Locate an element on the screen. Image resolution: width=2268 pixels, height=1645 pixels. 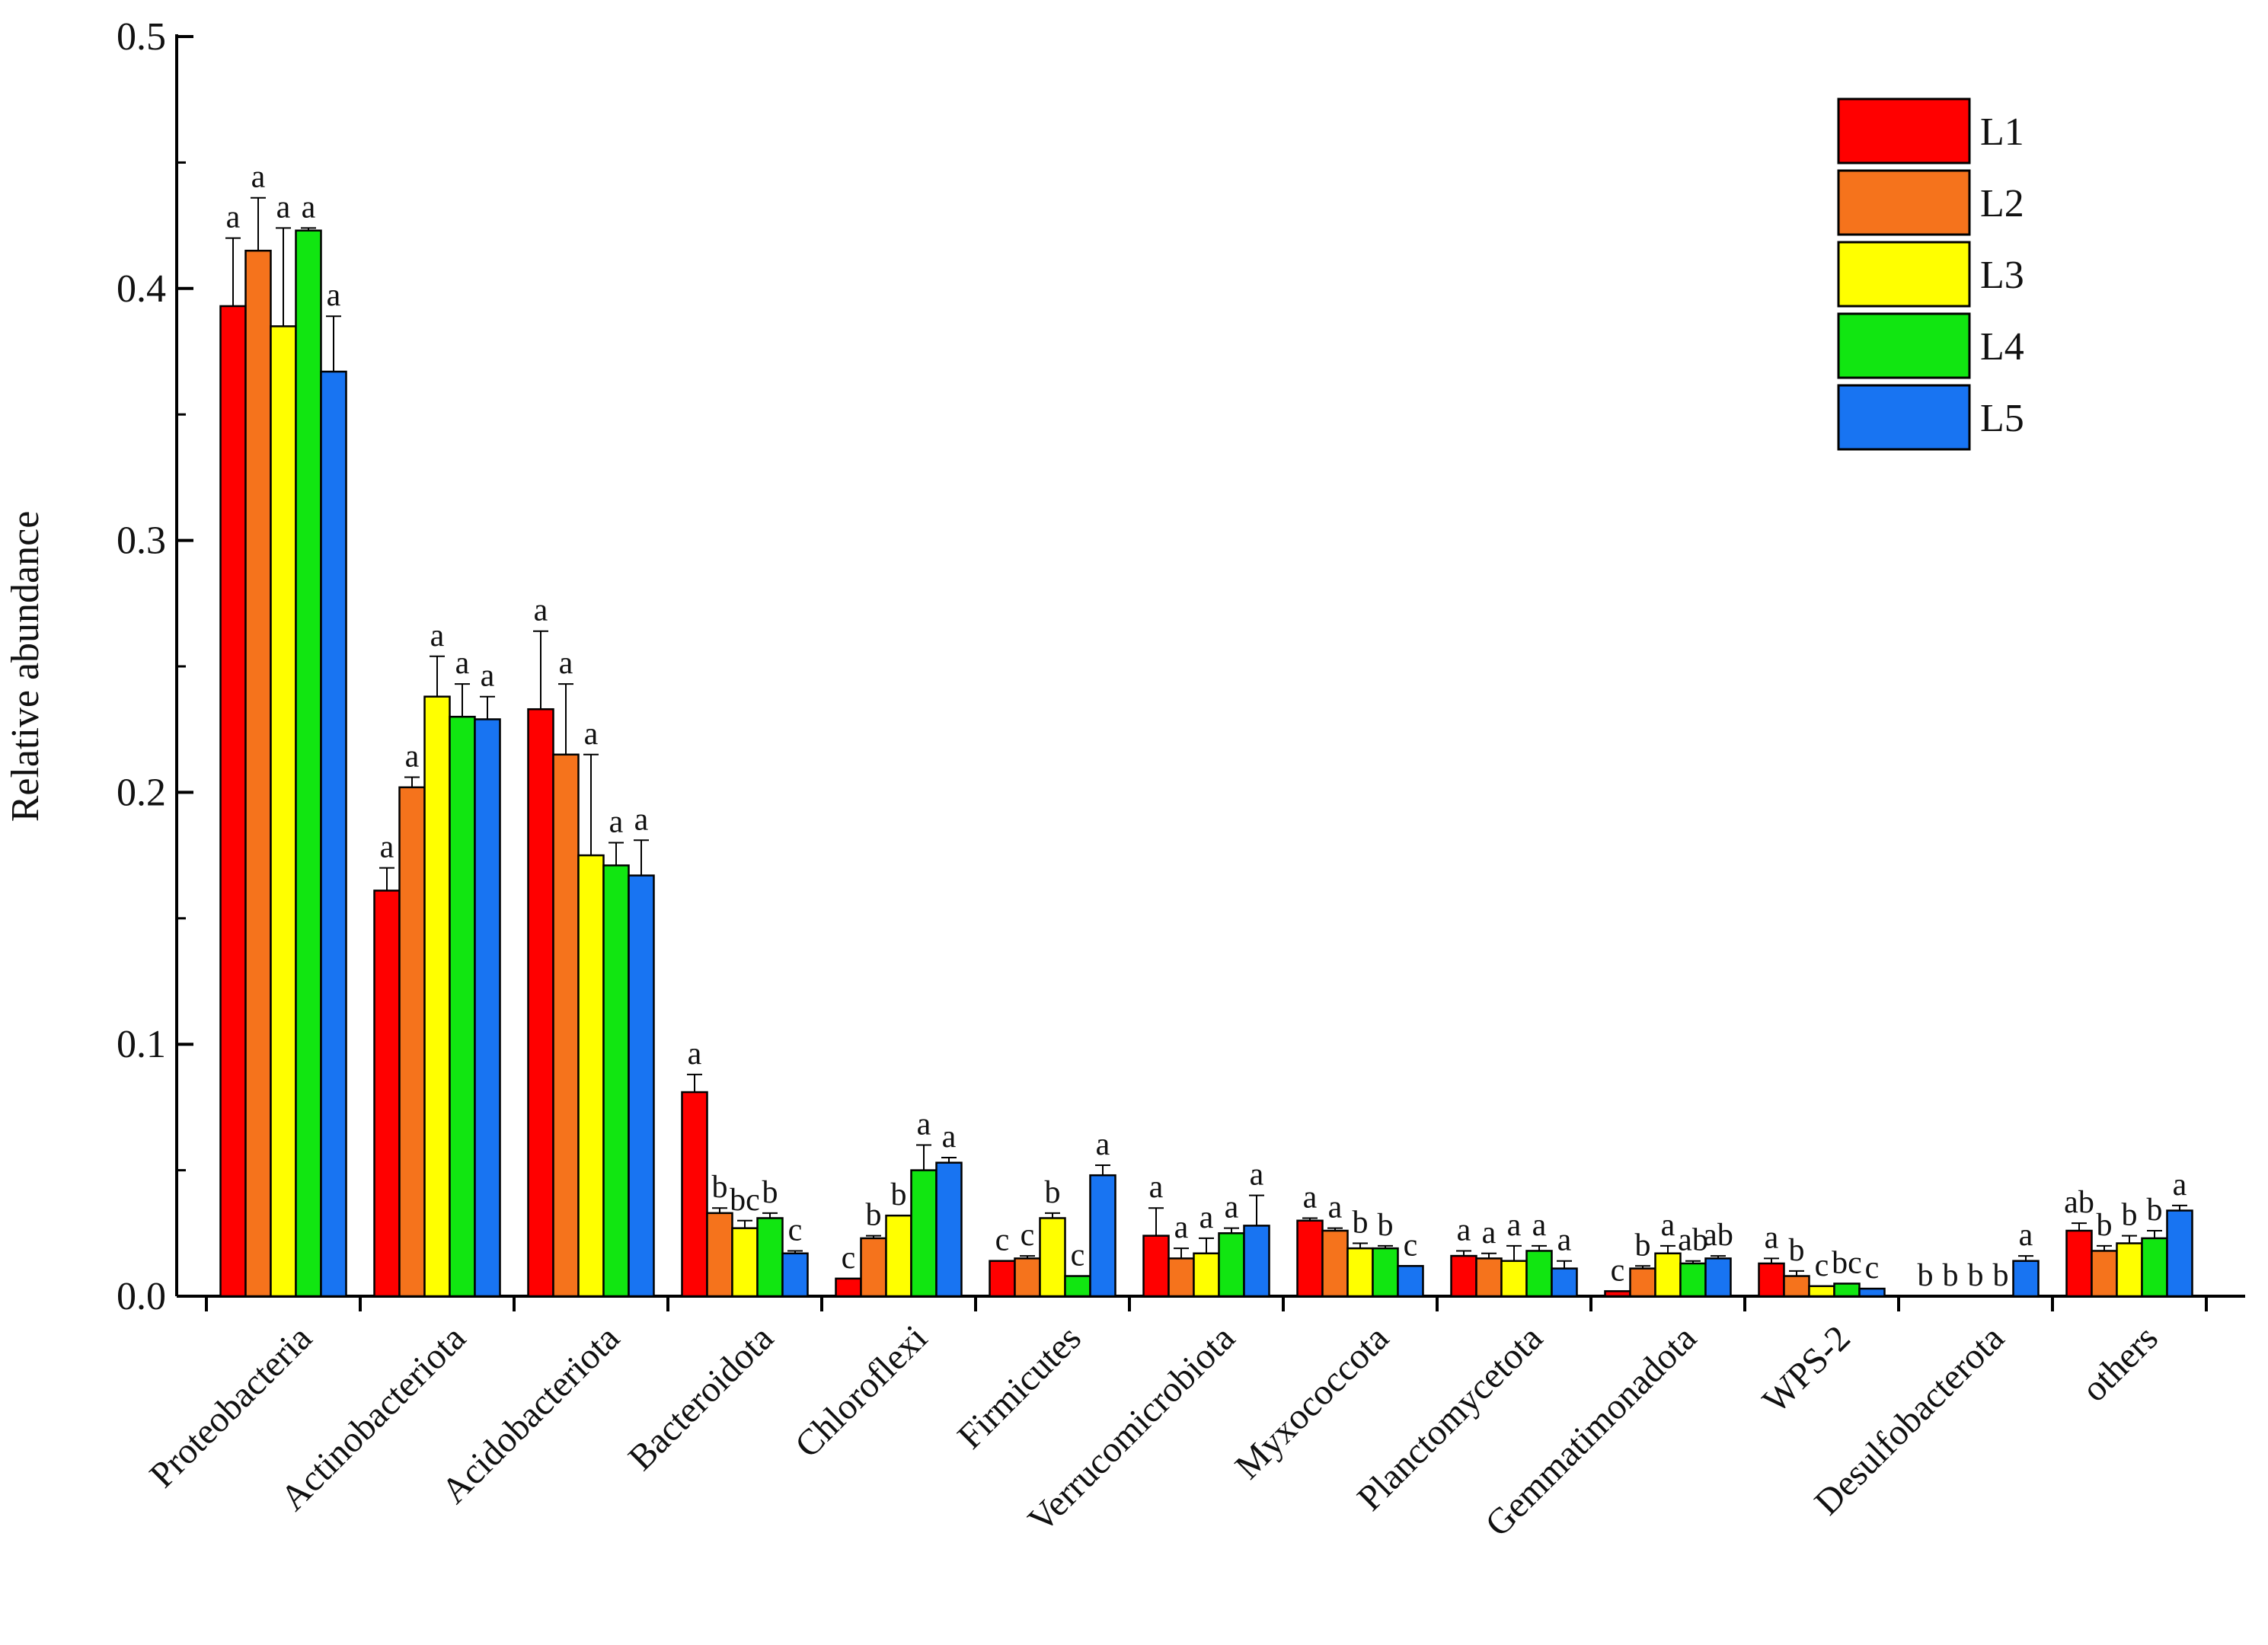
y-tick-label: 0.0 is located at coordinates (141, 1296).